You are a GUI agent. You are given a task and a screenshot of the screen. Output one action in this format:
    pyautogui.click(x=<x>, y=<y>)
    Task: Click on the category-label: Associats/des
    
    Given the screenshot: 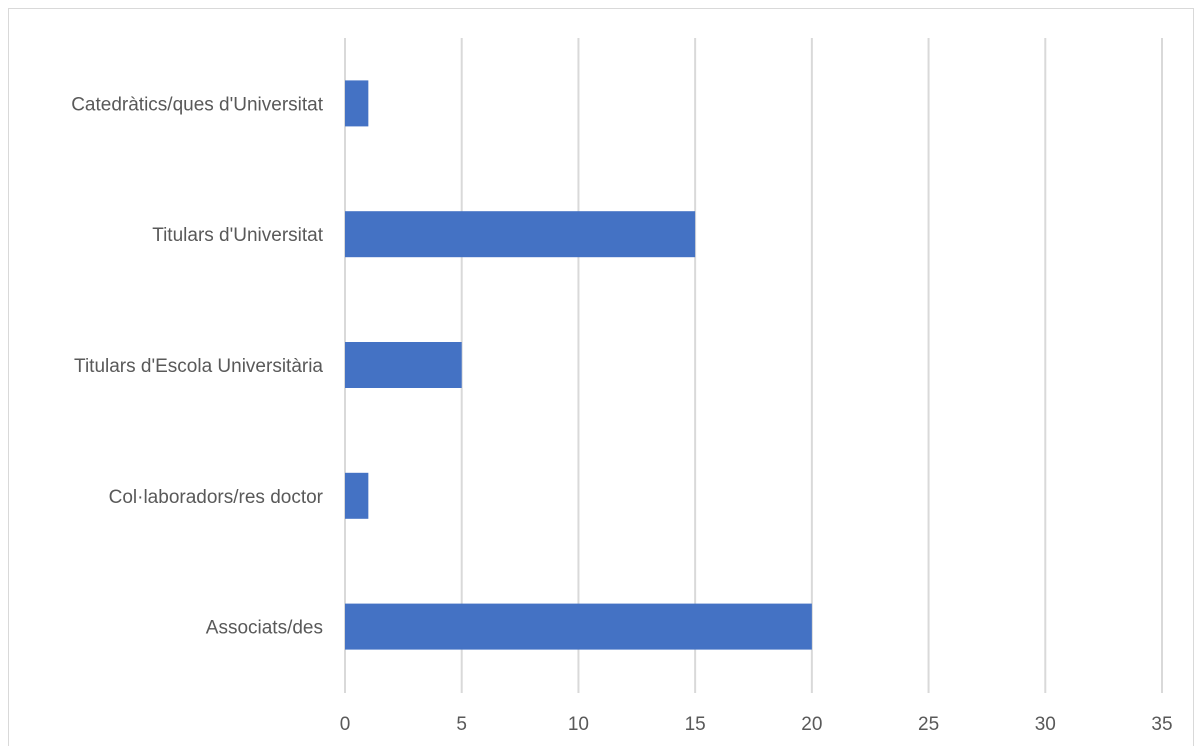 What is the action you would take?
    pyautogui.click(x=264, y=628)
    